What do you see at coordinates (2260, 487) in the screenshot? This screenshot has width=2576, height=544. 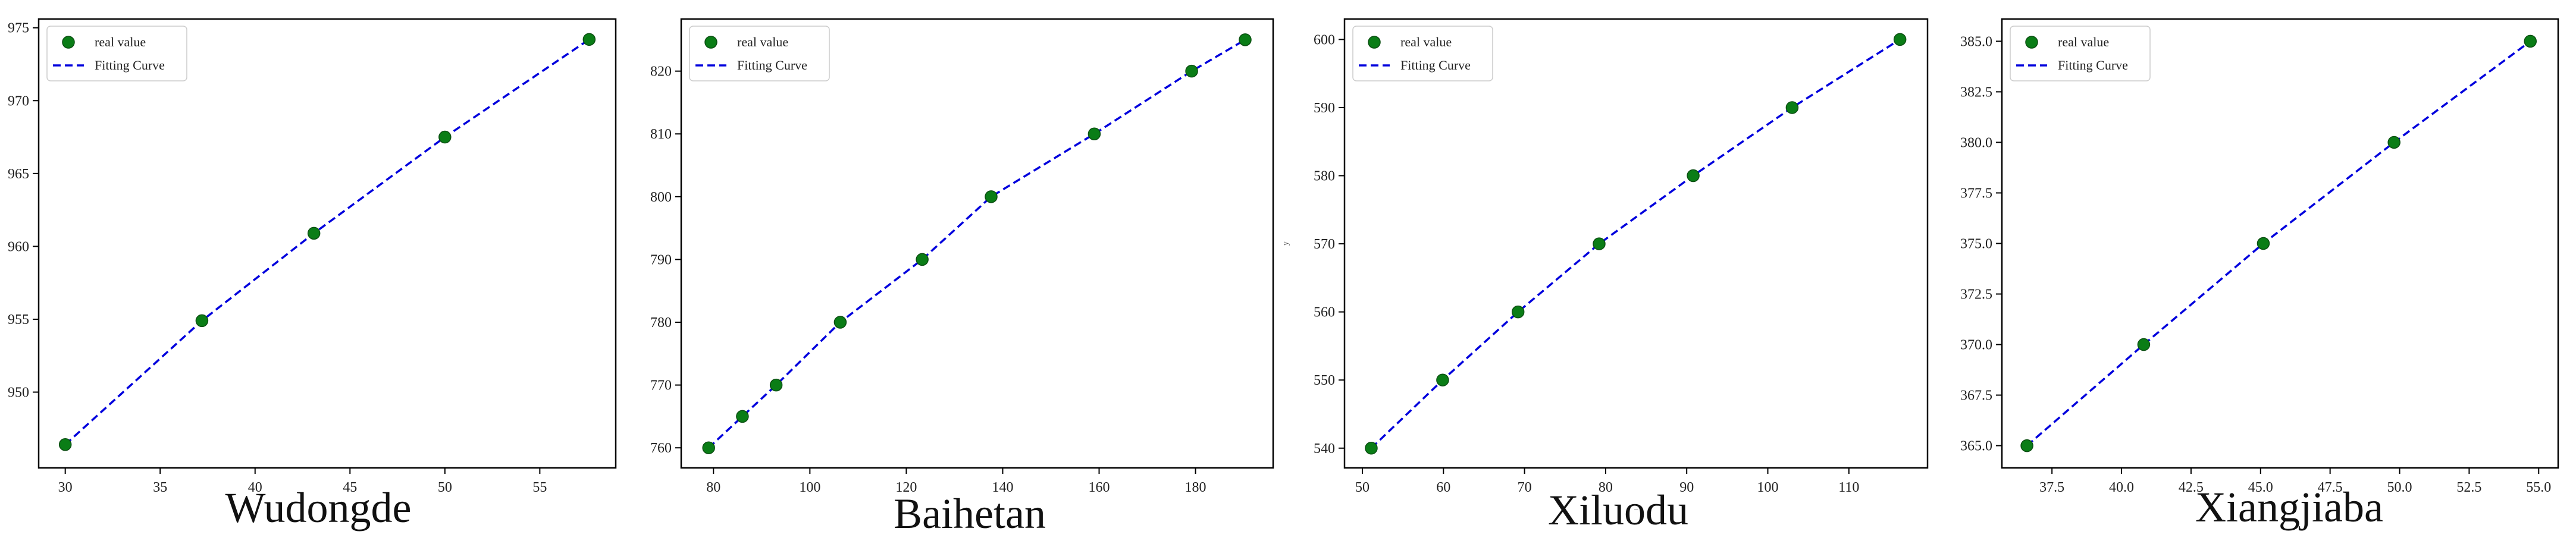 I see `x-tick-label: 45.0` at bounding box center [2260, 487].